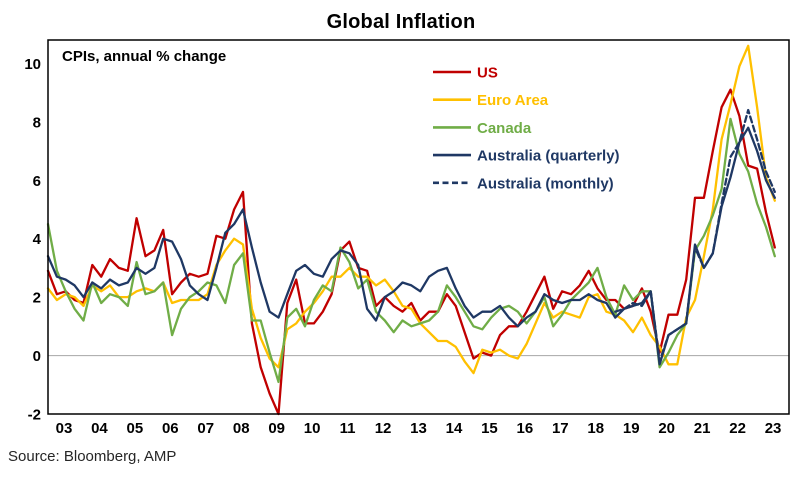  Describe the element at coordinates (37, 298) in the screenshot. I see `y-tick-label: 2` at that location.